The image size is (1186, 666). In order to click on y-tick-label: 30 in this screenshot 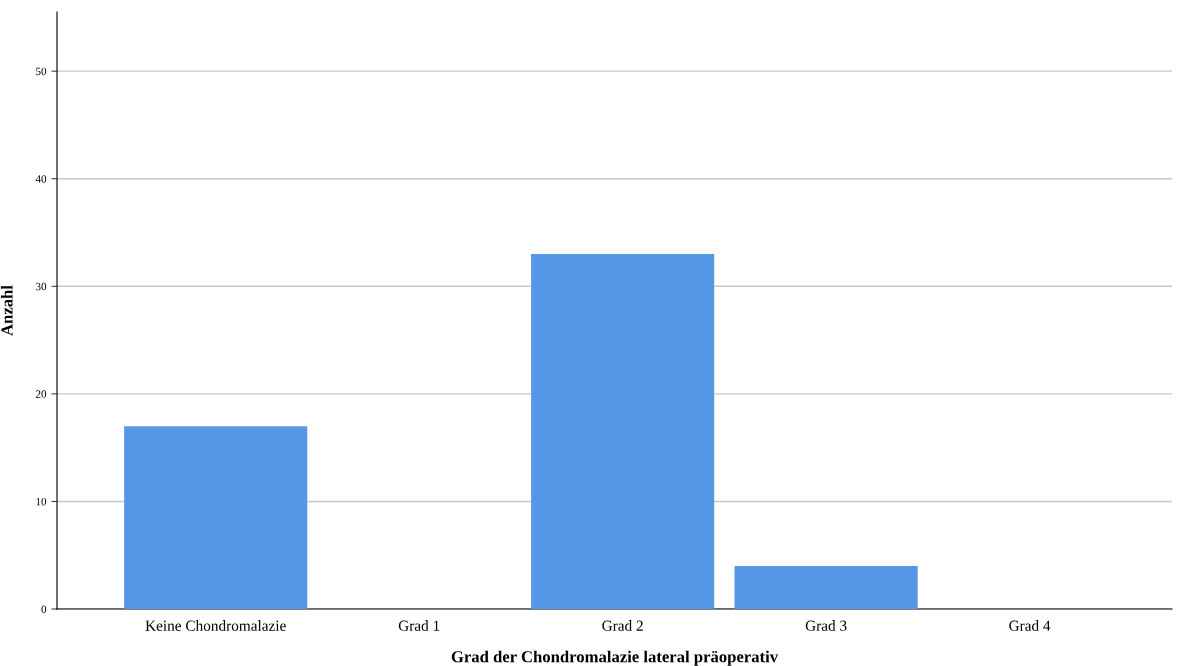, I will do `click(41, 286)`.